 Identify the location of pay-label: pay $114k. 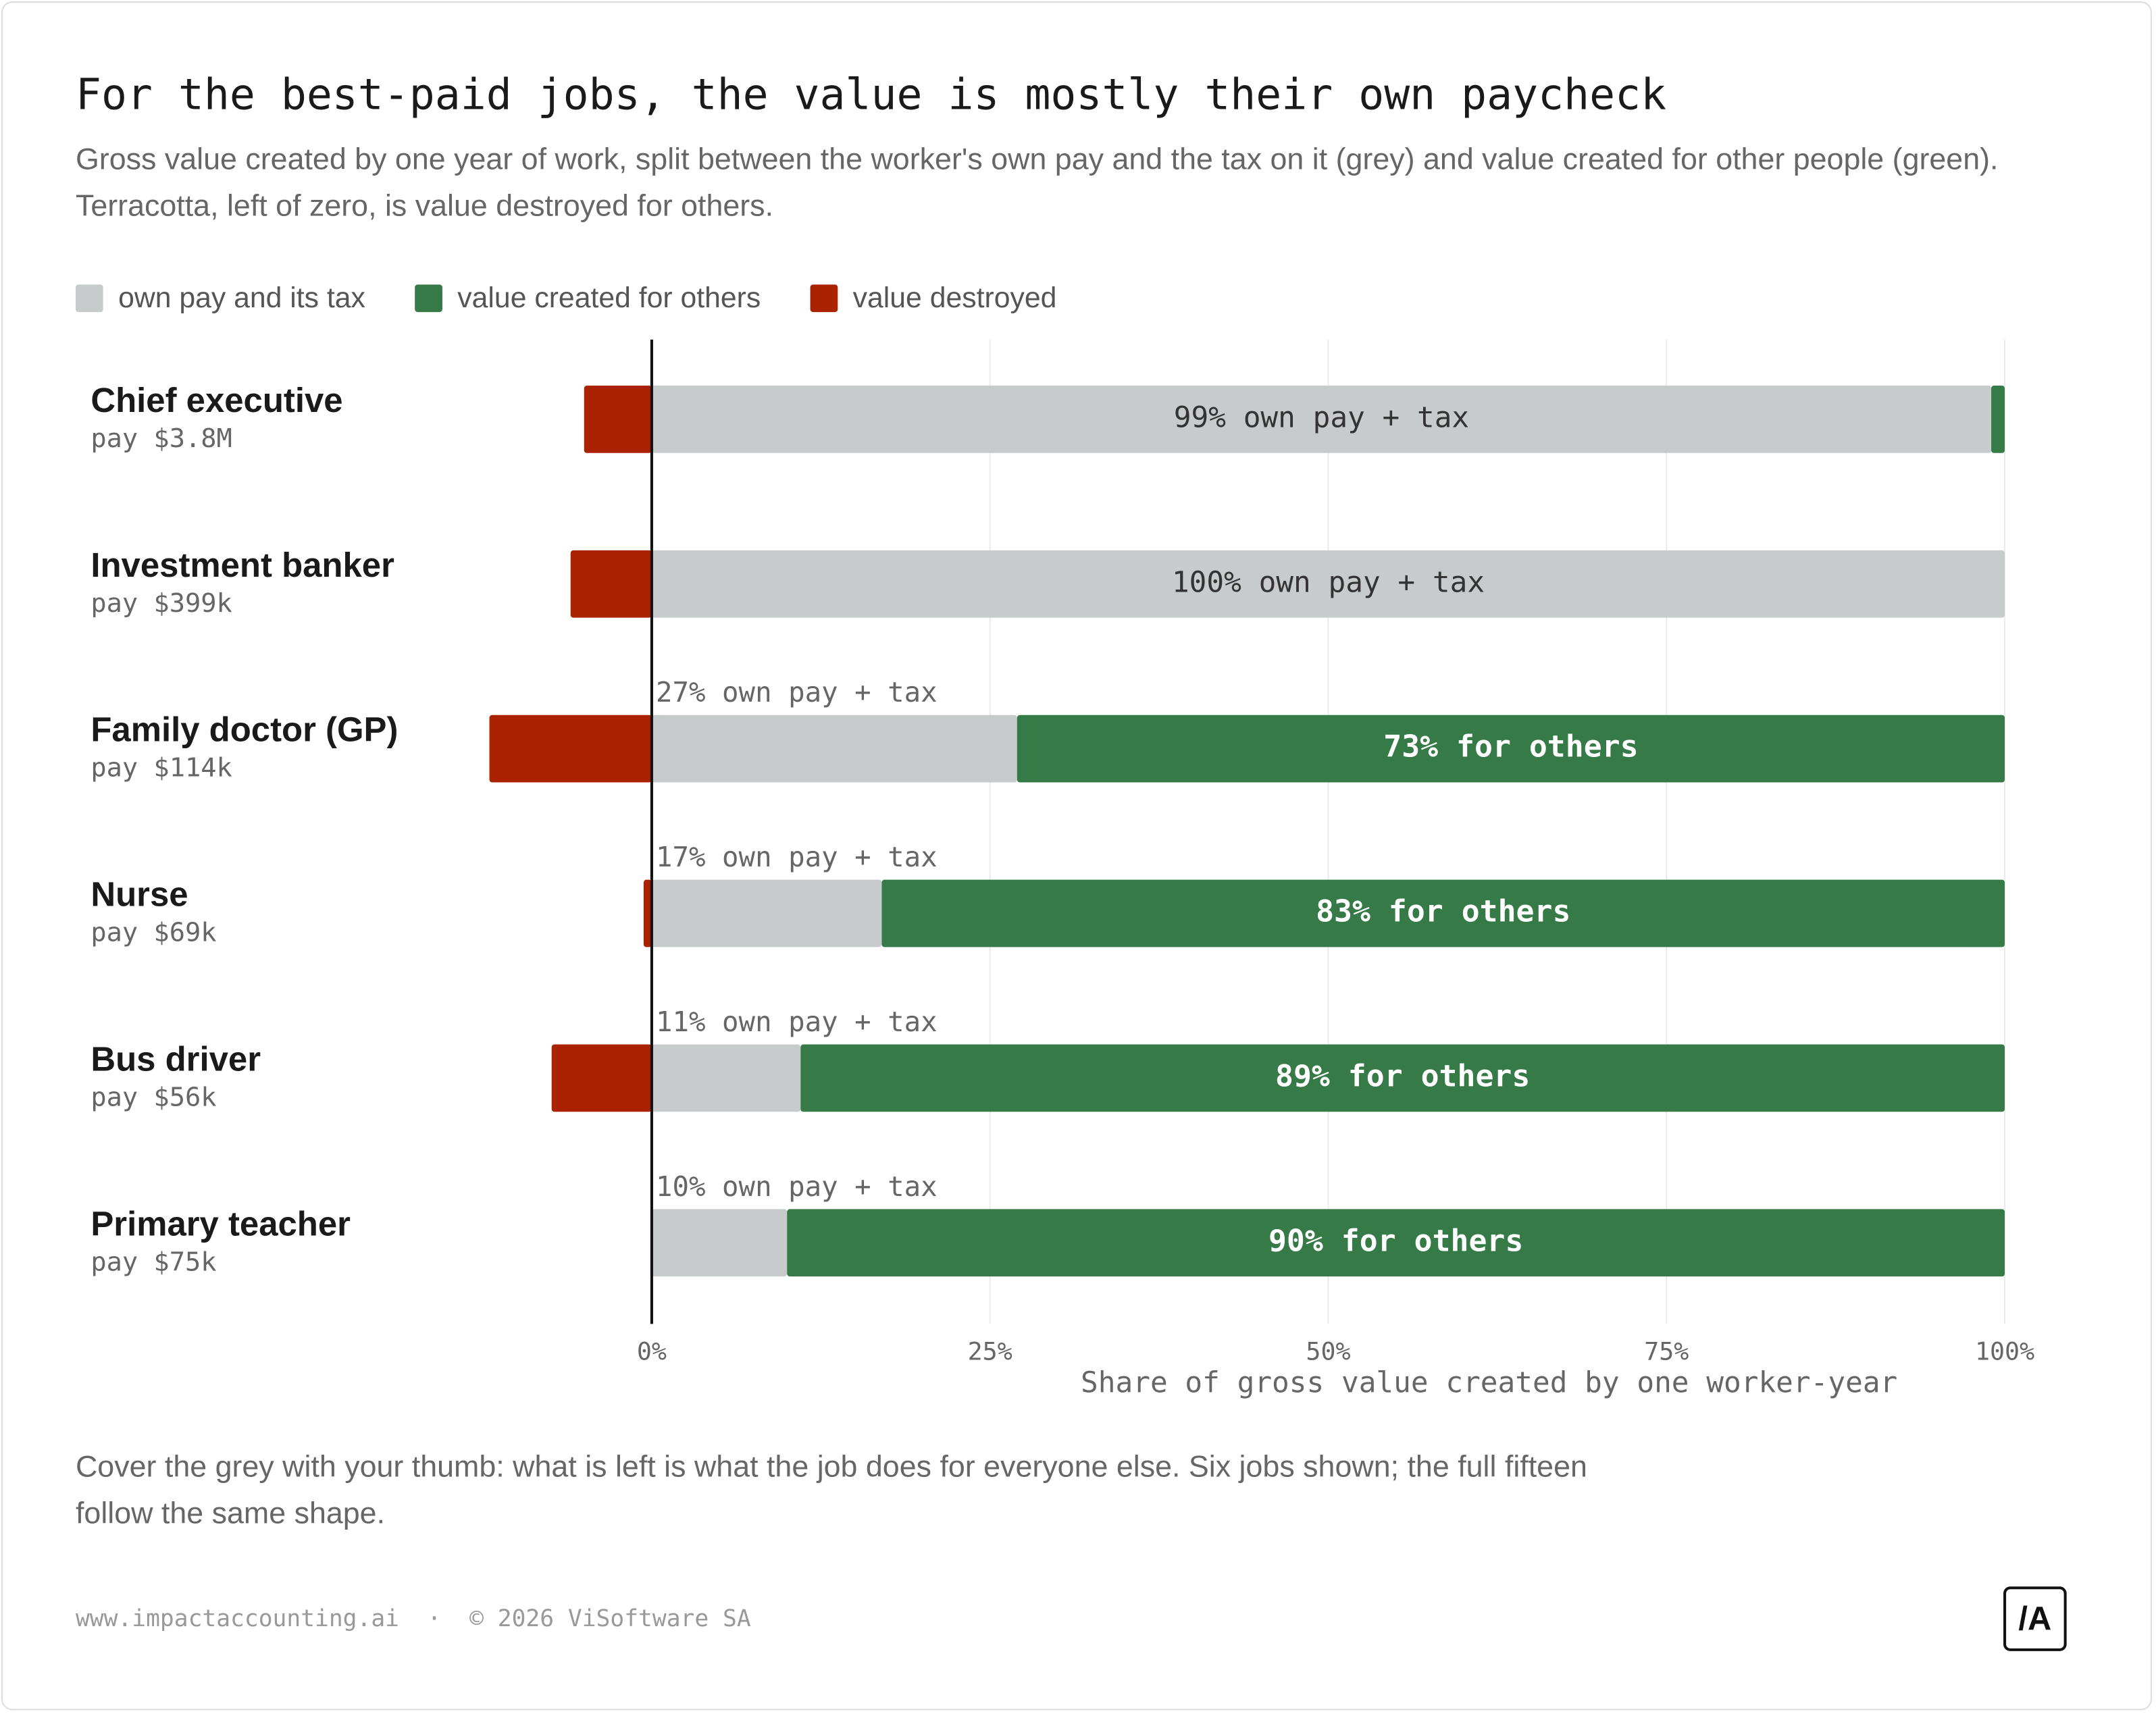
(161, 768).